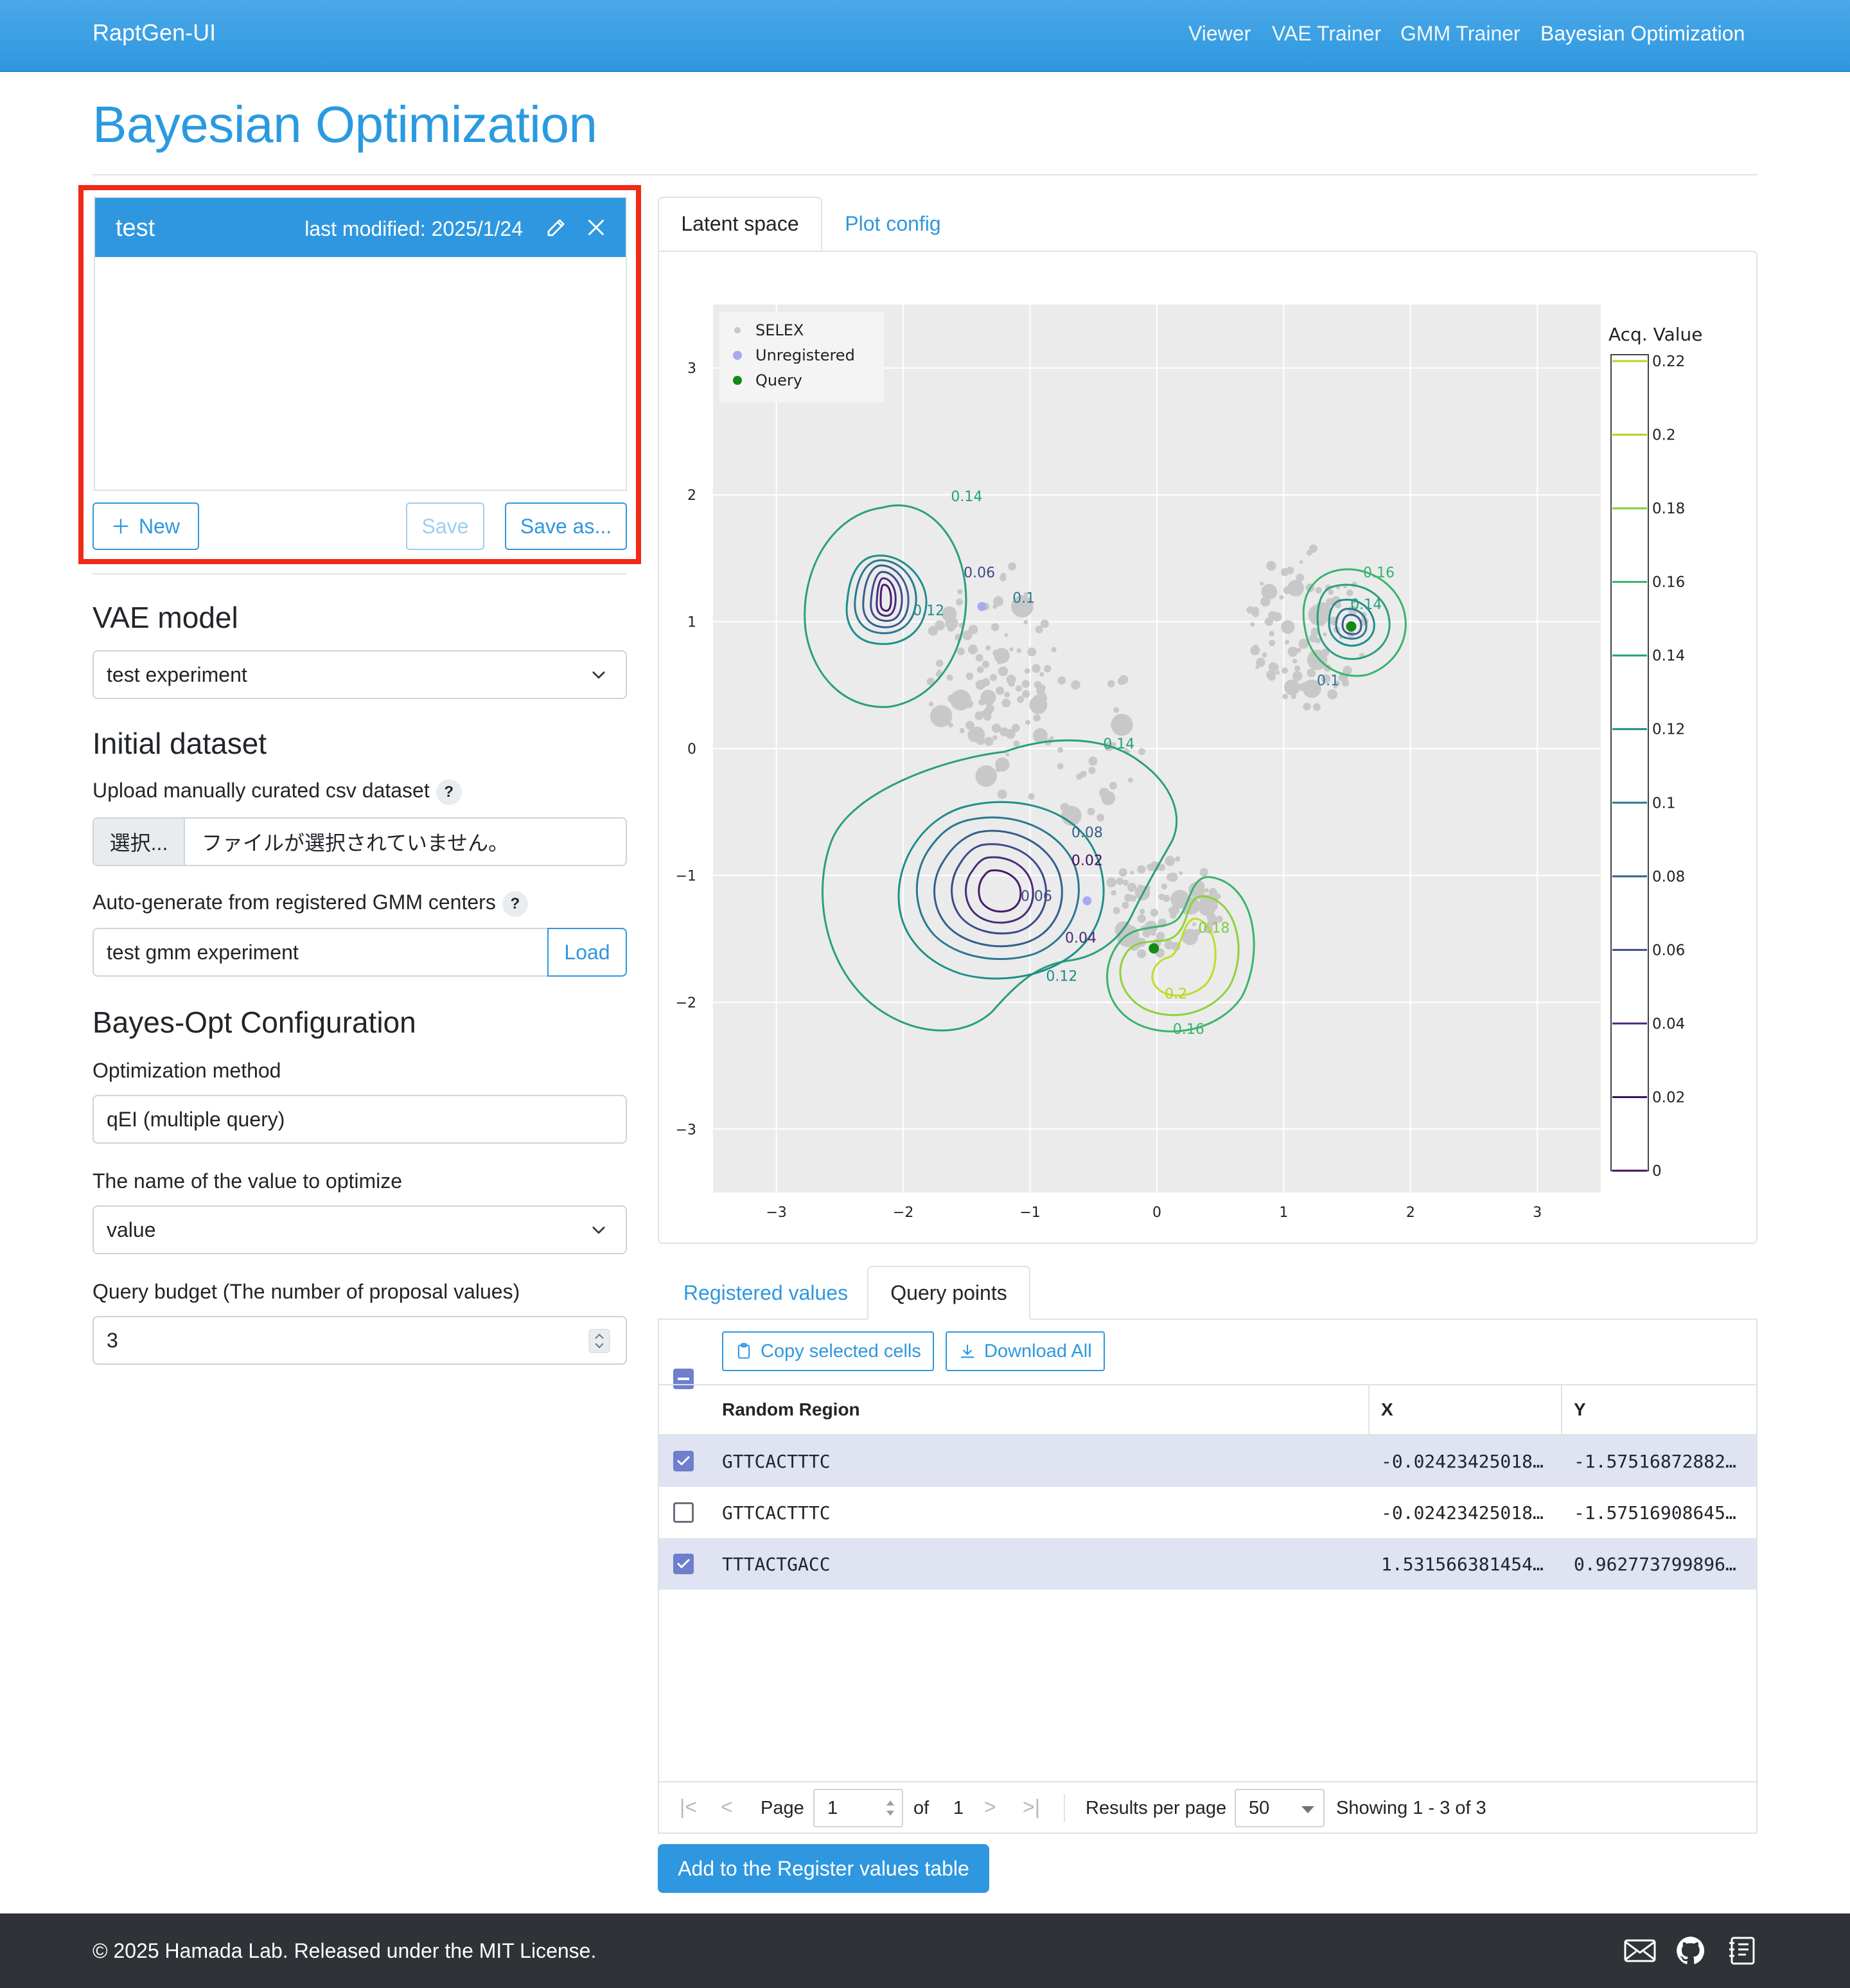 The width and height of the screenshot is (1850, 1988). I want to click on last-page-icon: >|, so click(1031, 1806).